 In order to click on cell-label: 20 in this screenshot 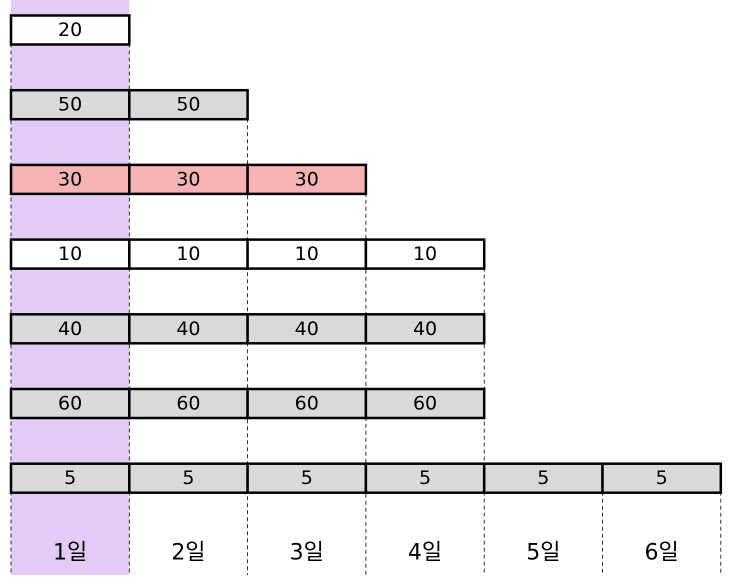, I will do `click(70, 30)`.